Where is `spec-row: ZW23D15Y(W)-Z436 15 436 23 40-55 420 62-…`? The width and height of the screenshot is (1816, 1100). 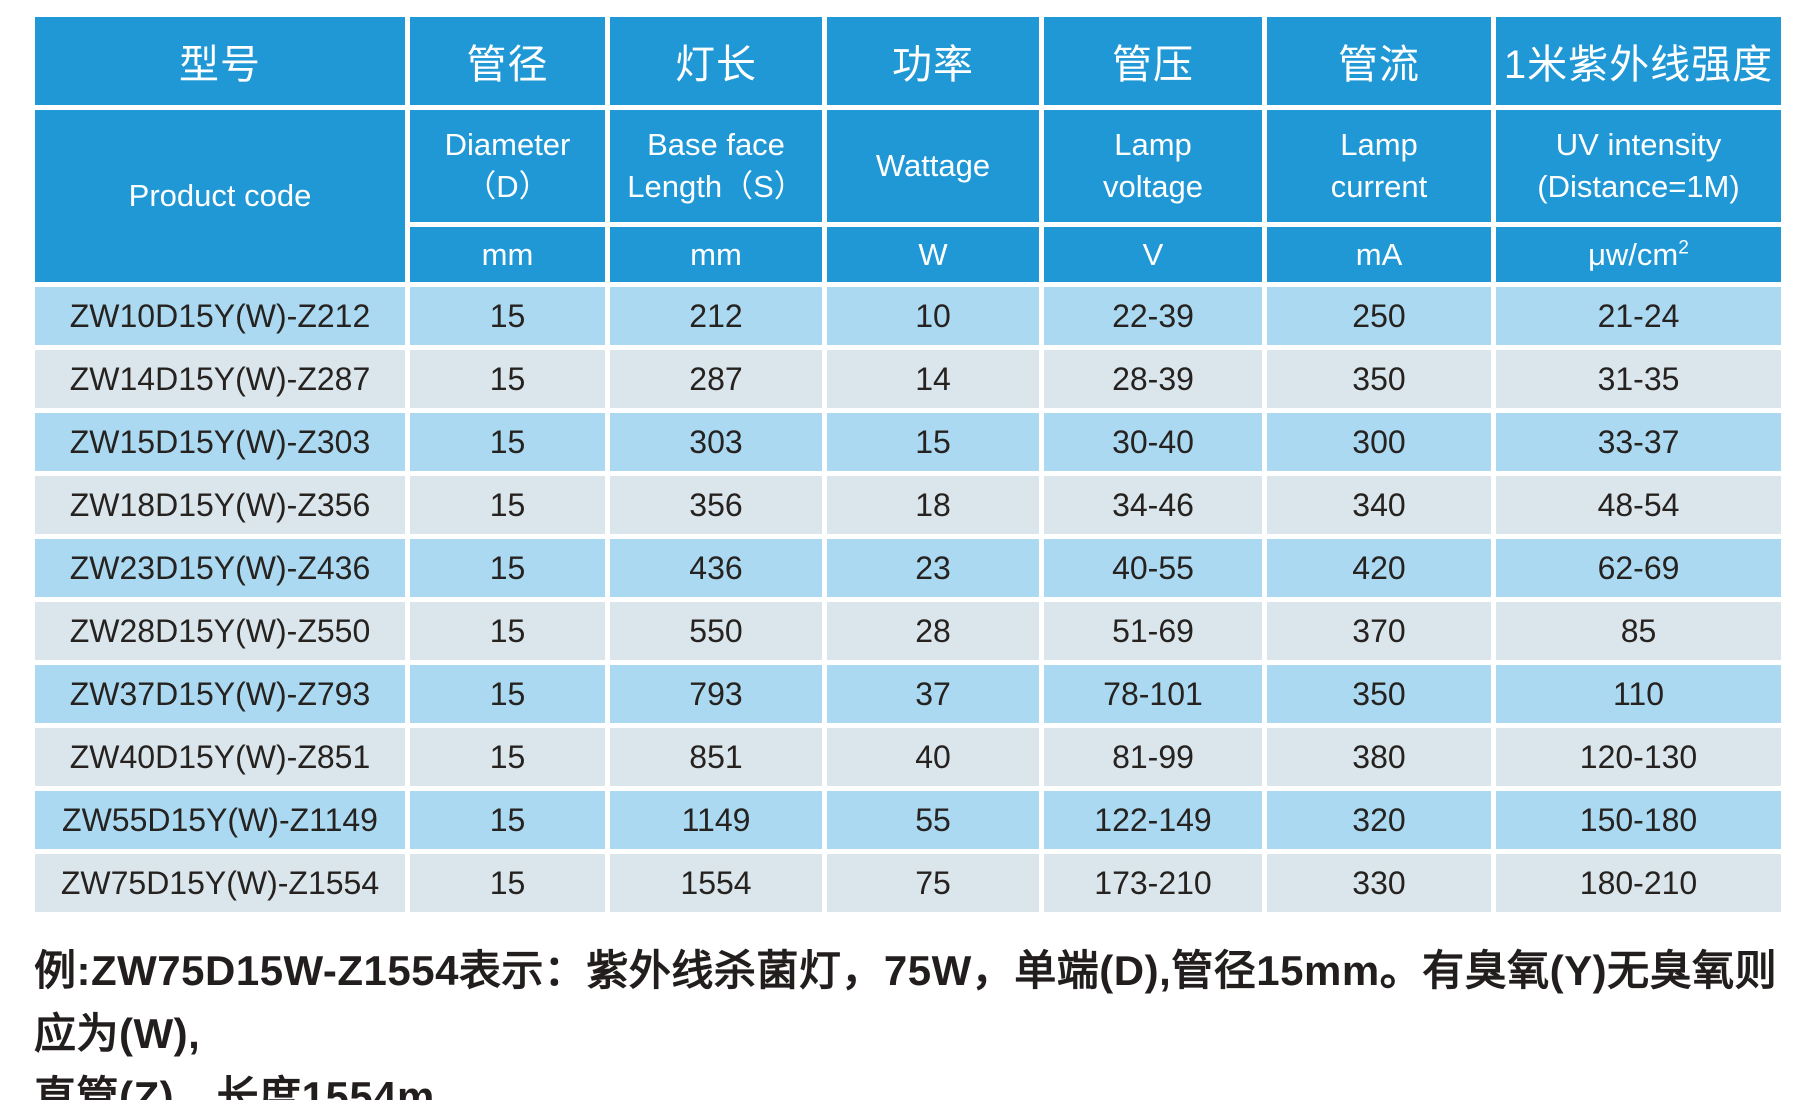
spec-row: ZW23D15Y(W)-Z436 15 436 23 40-55 420 62-… is located at coordinates (908, 568).